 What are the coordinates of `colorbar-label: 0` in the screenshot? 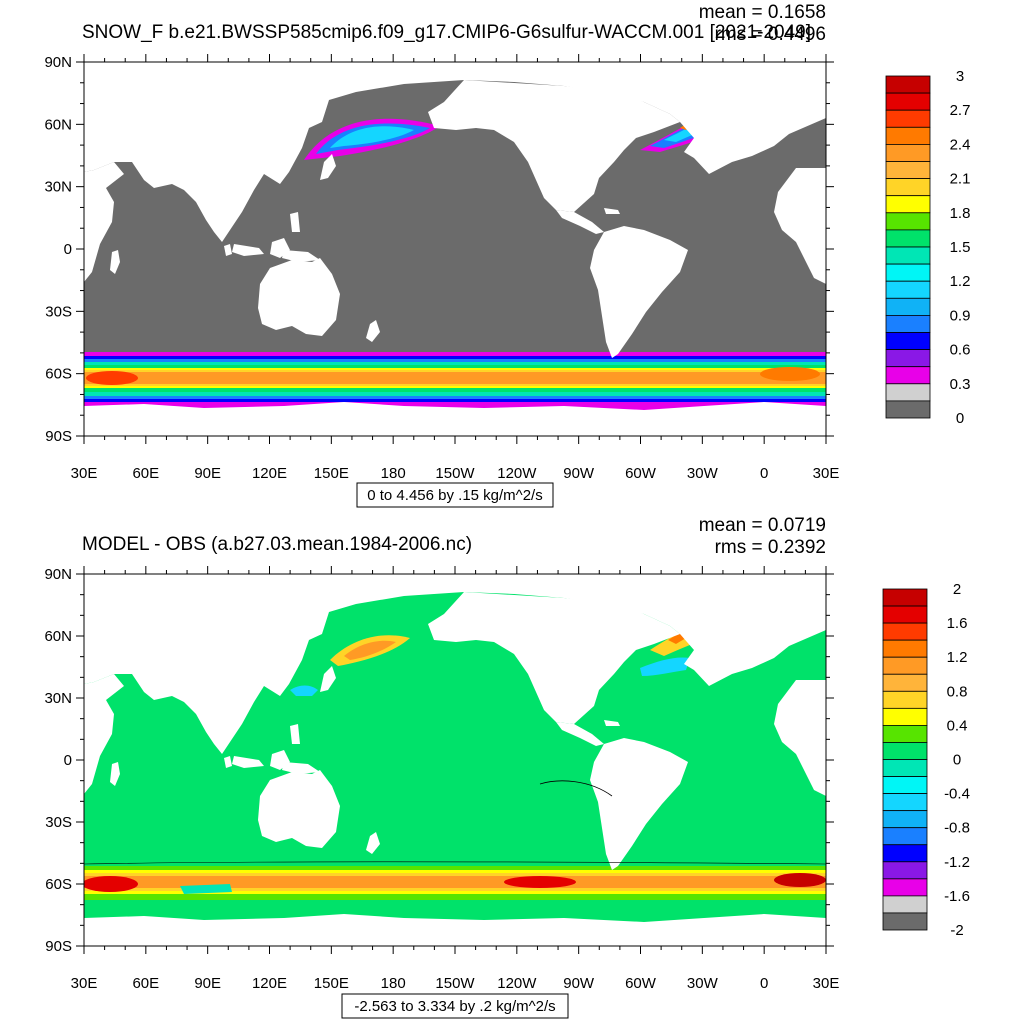 It's located at (960, 418).